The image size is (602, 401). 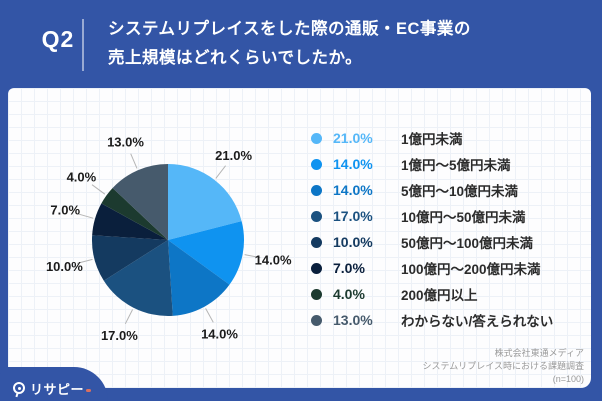 What do you see at coordinates (89, 390) in the screenshot?
I see `logo-accent-dash` at bounding box center [89, 390].